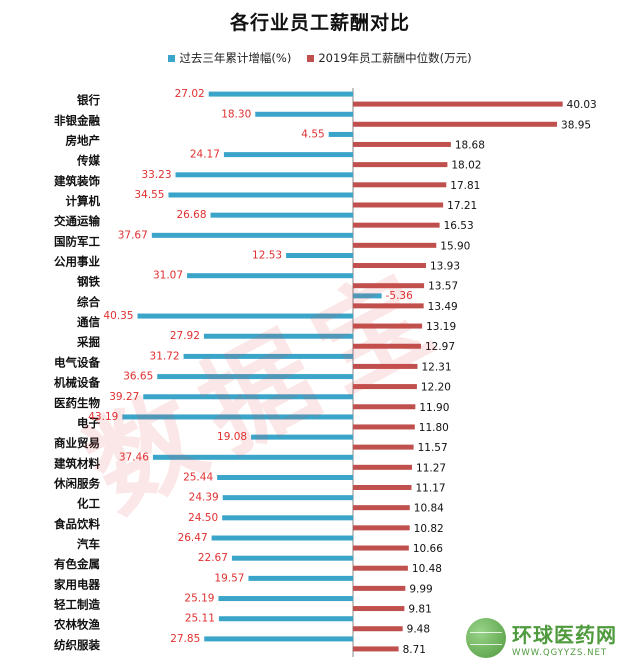 Image resolution: width=640 pixels, height=668 pixels. What do you see at coordinates (172, 58) in the screenshot?
I see `legend-swatch-growth` at bounding box center [172, 58].